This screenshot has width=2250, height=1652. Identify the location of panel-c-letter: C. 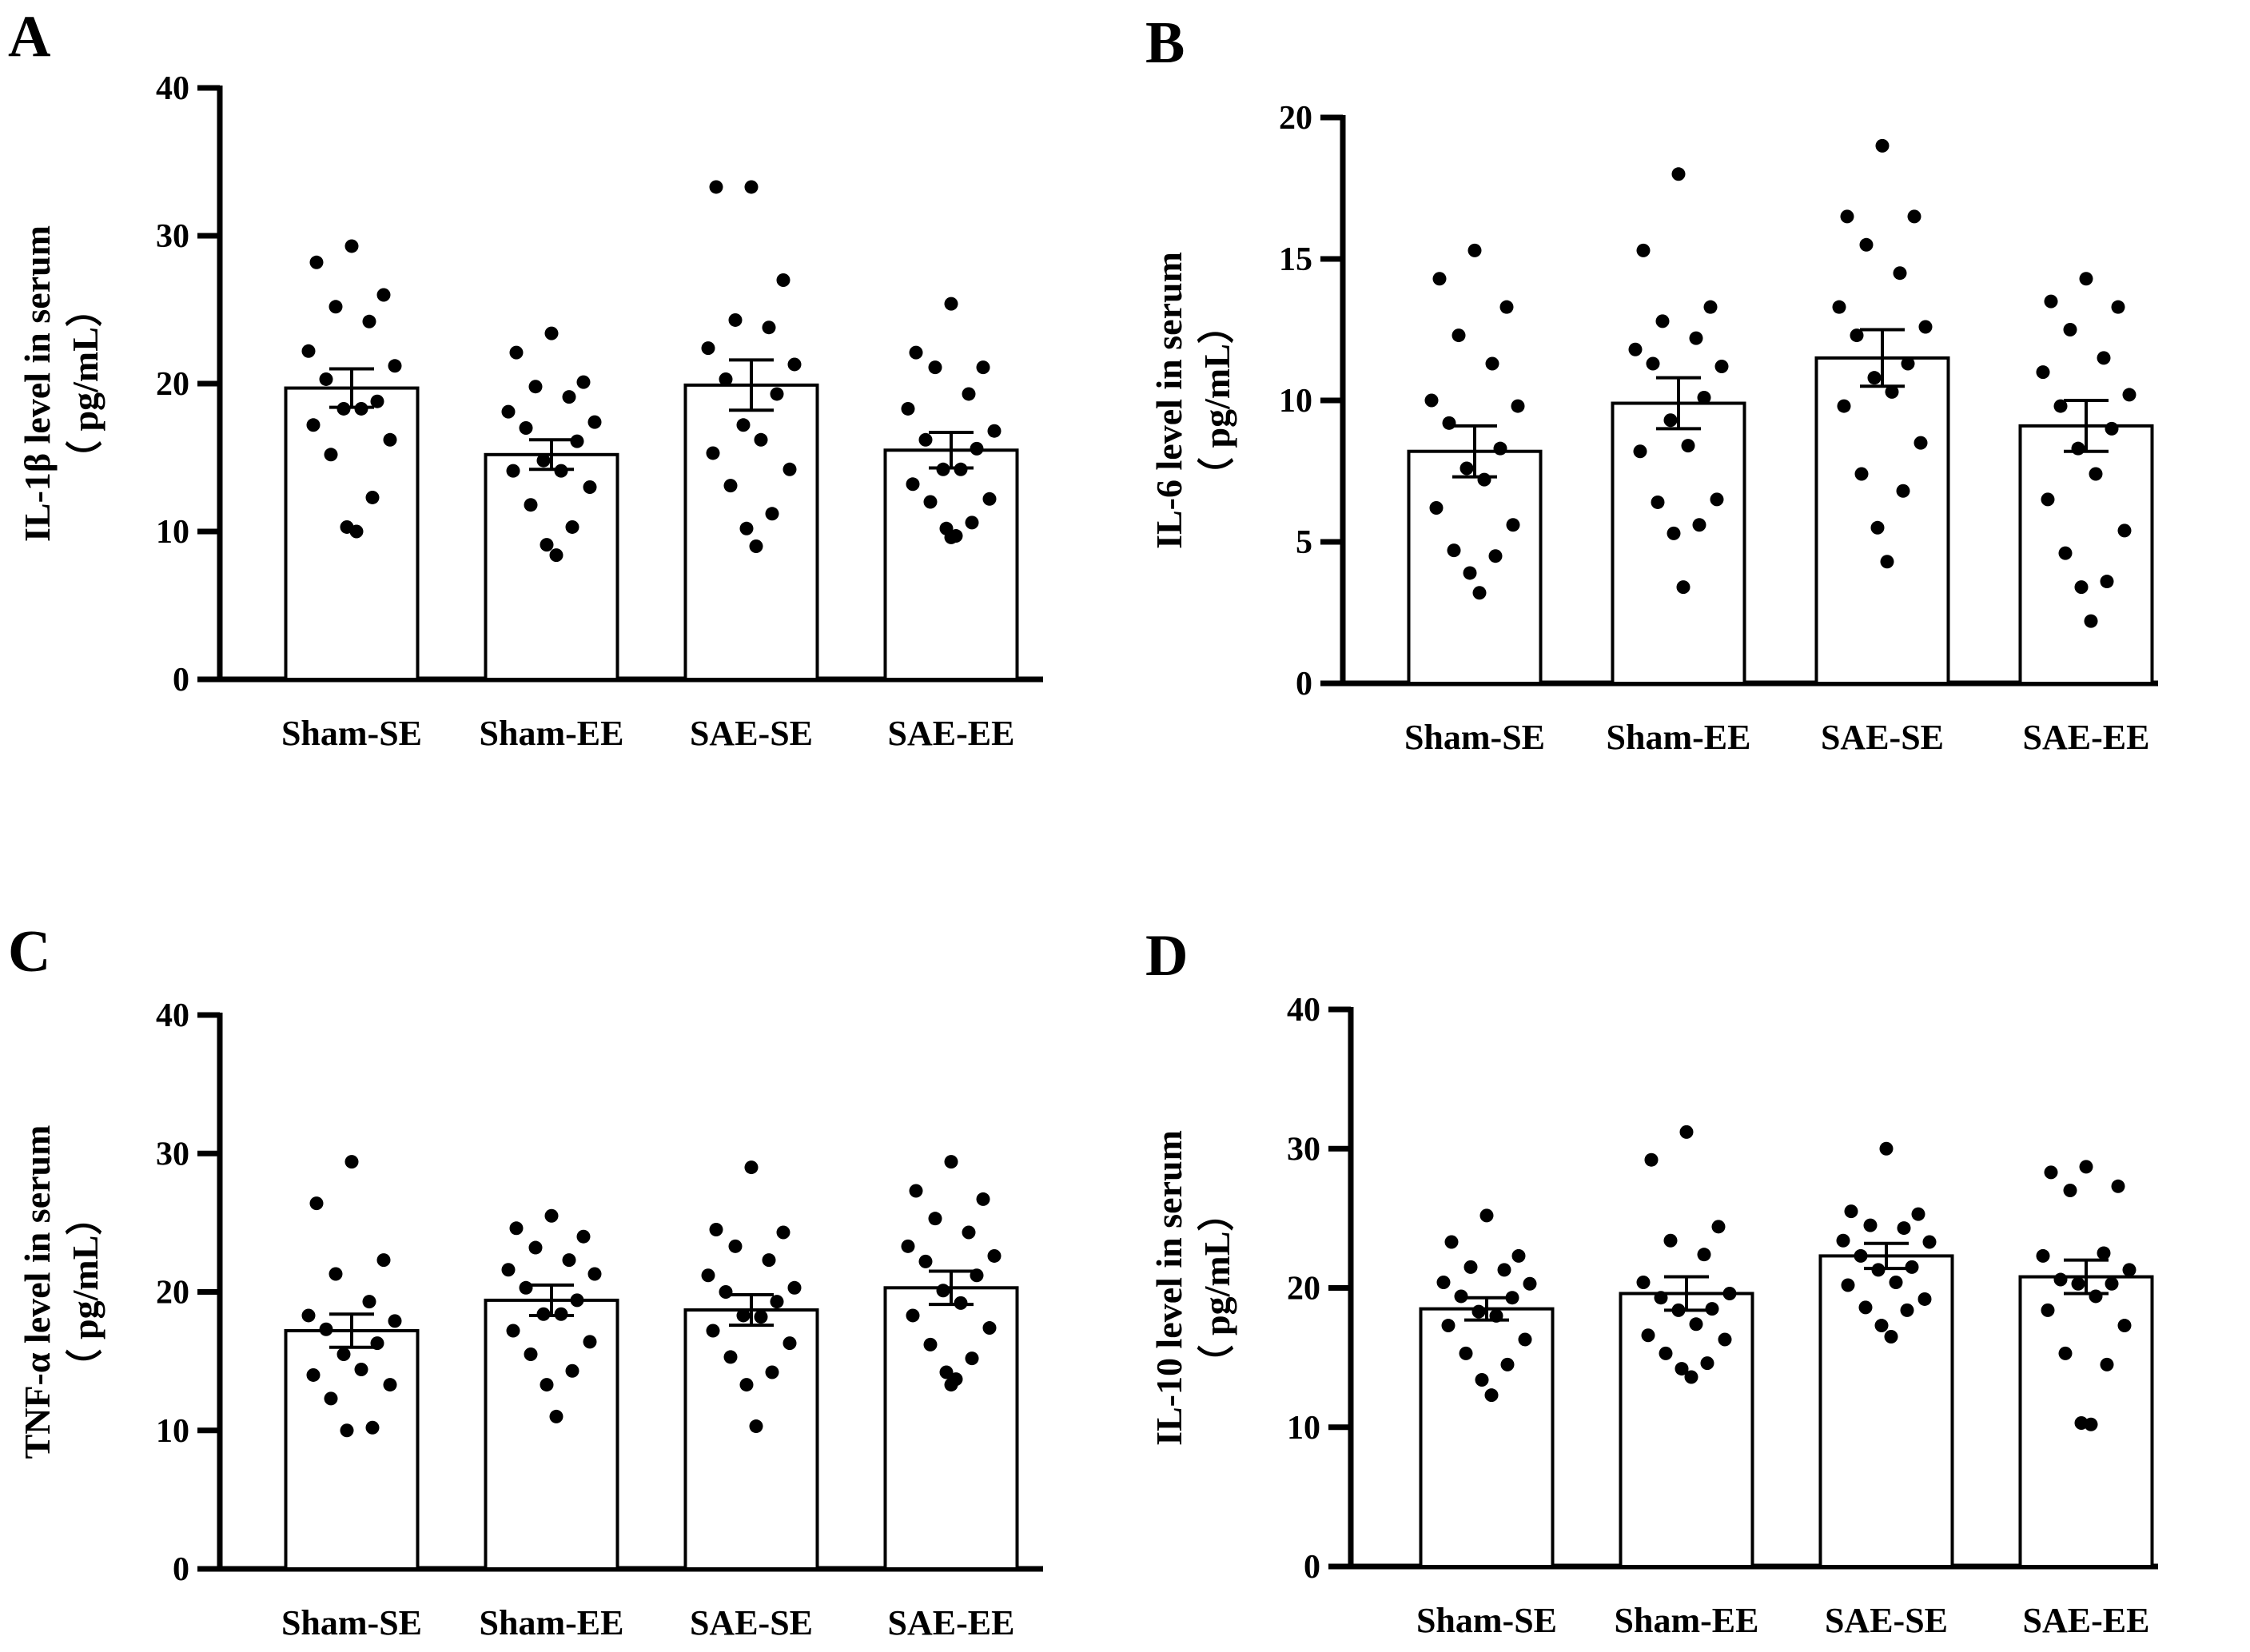
(29, 952).